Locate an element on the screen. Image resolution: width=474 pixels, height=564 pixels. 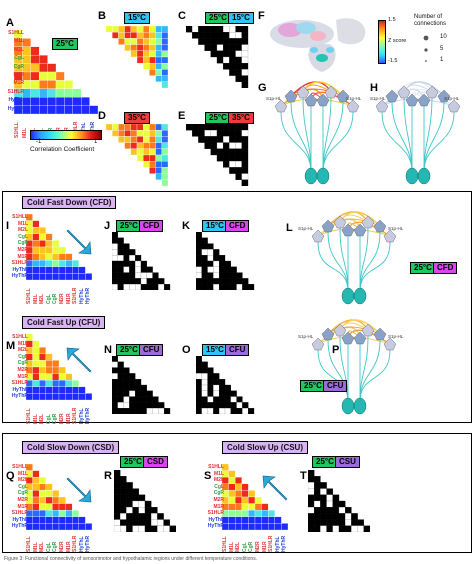
tag-25c-t: 25°C is located at coordinates (325, 462).